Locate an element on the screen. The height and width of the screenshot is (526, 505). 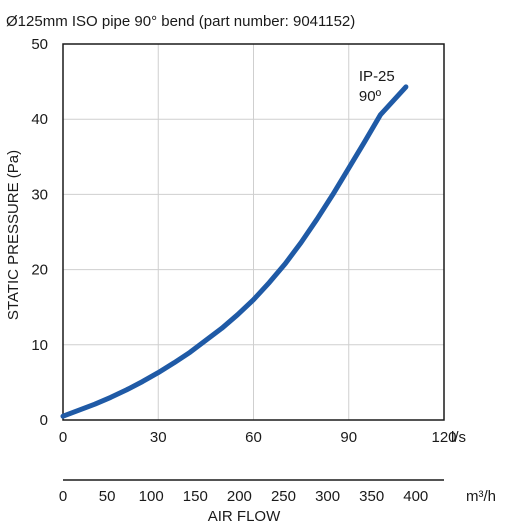
x2-tick-label: 0 is located at coordinates (63, 496).